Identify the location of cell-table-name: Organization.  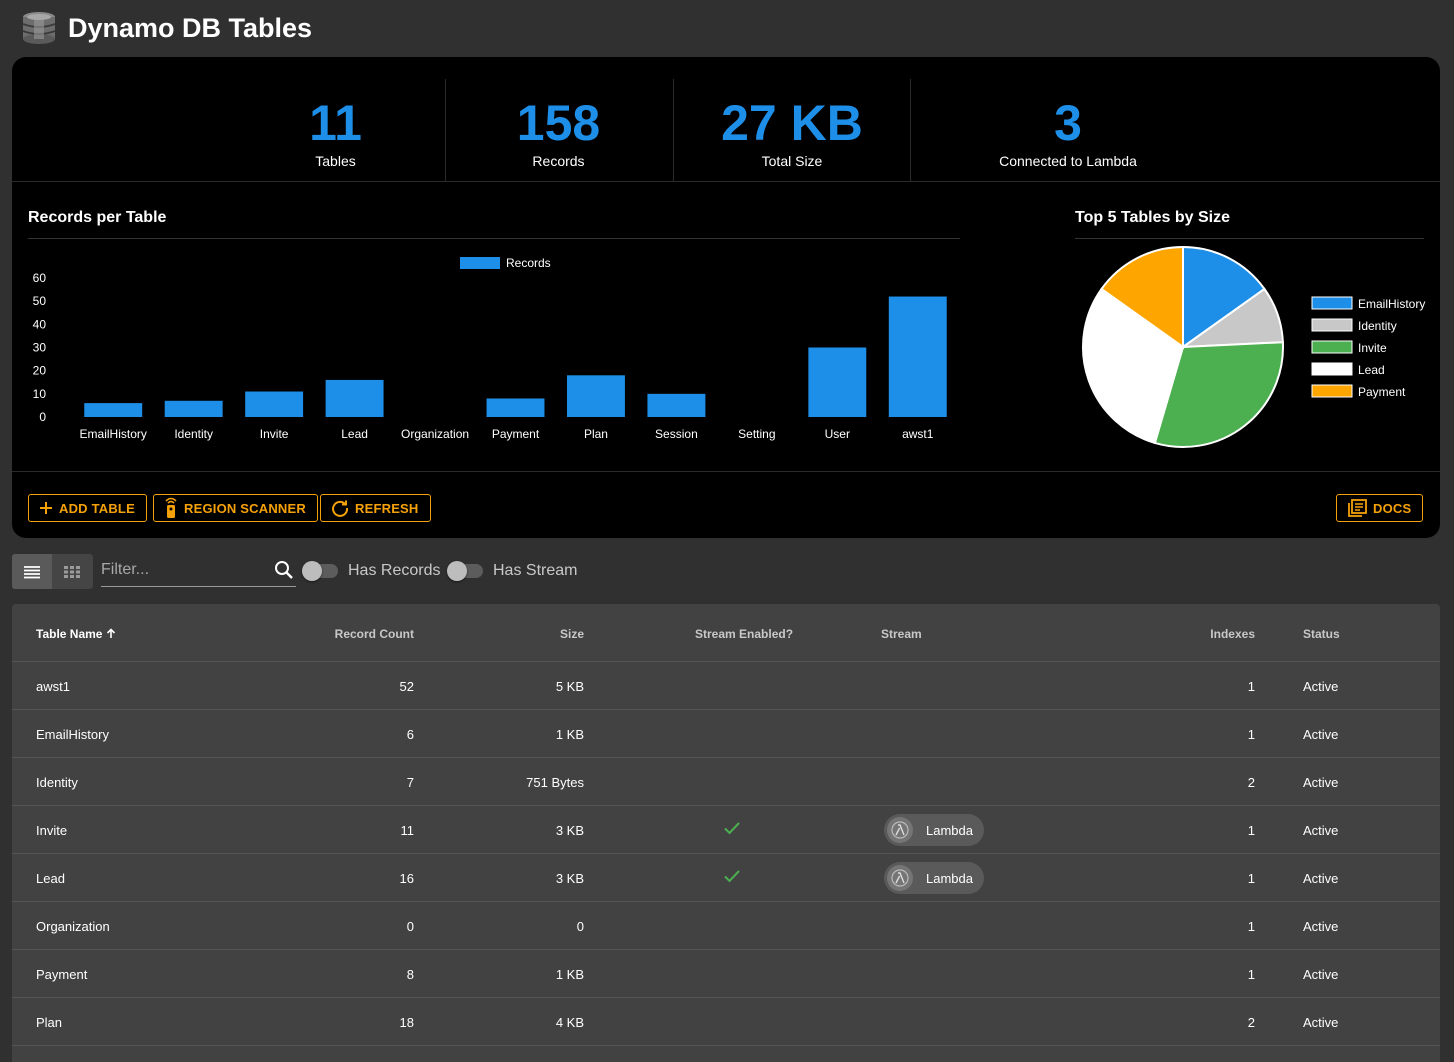
(73, 926).